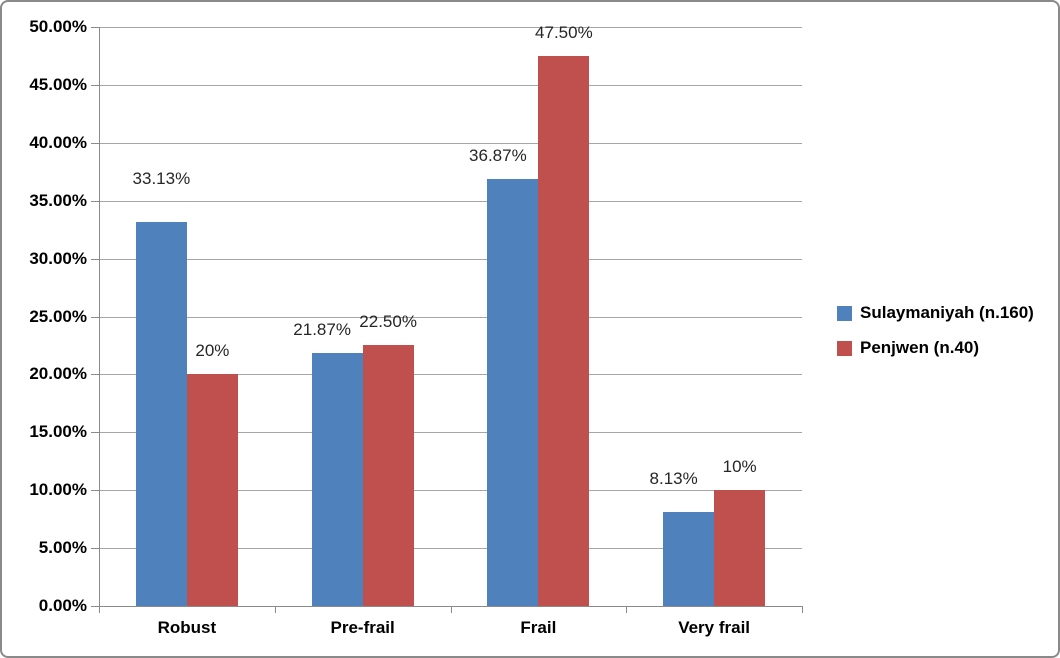 The height and width of the screenshot is (658, 1060). Describe the element at coordinates (498, 156) in the screenshot. I see `data-label: 36.87%` at that location.